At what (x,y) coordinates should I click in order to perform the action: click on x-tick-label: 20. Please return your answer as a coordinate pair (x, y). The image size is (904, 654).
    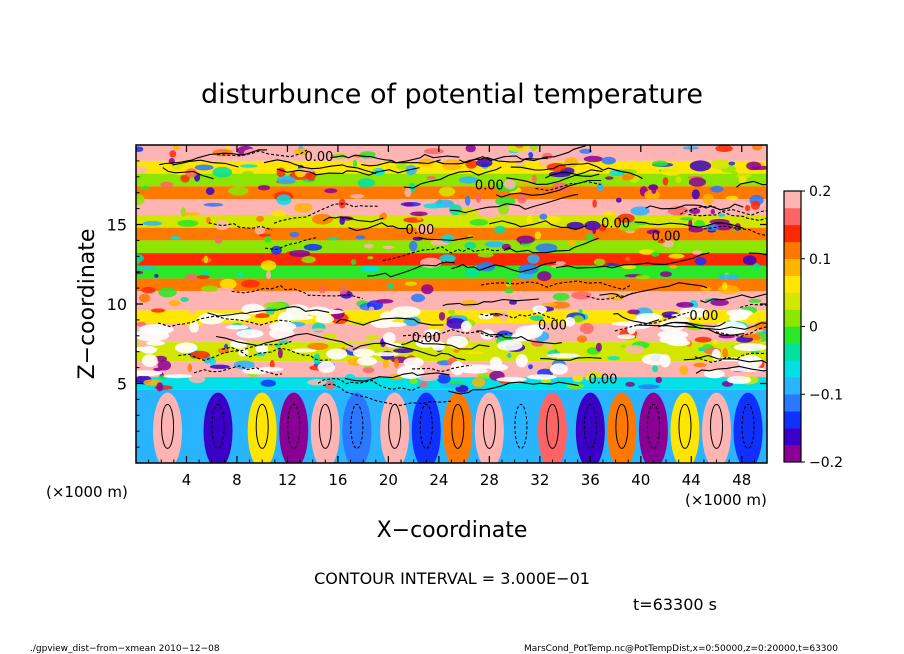
    Looking at the image, I should click on (388, 480).